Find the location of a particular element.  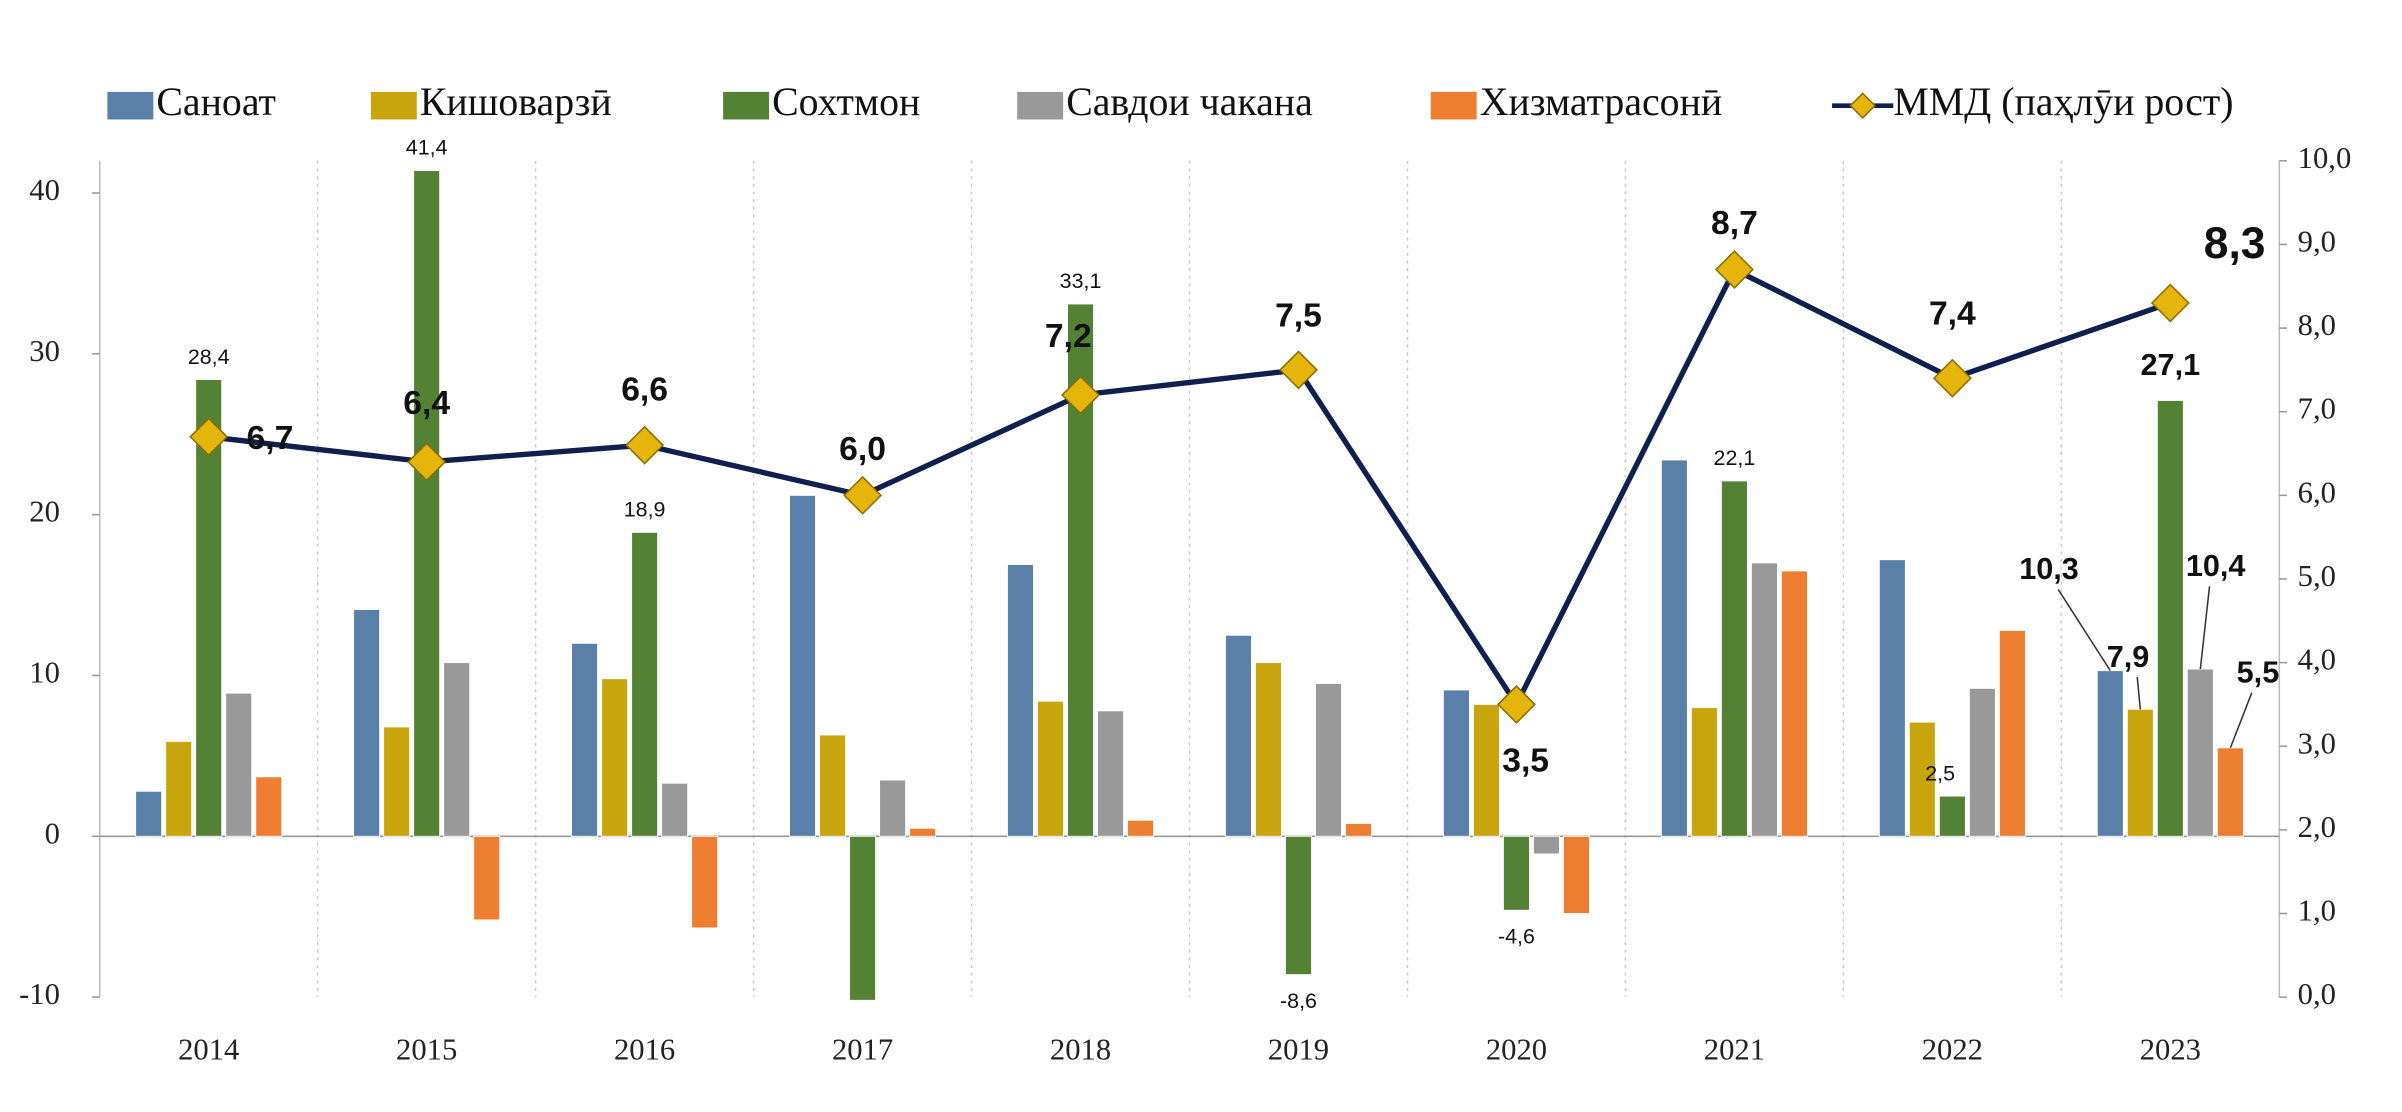

y-tick-label: -10 is located at coordinates (39, 994).